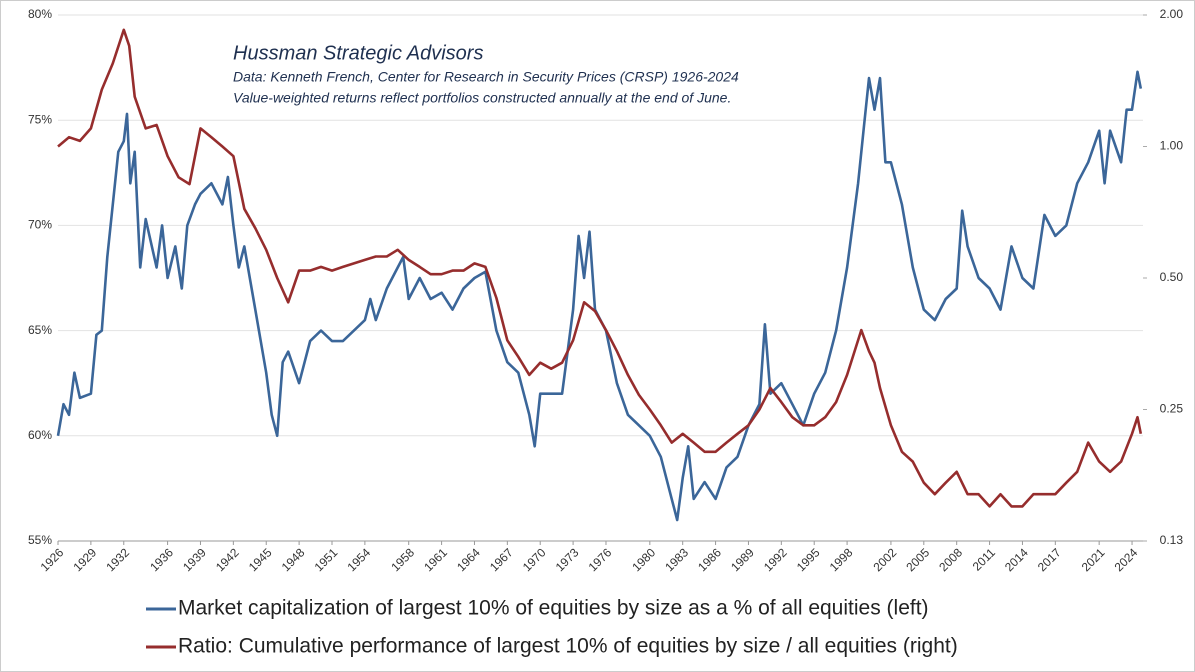 The width and height of the screenshot is (1195, 672). Describe the element at coordinates (1172, 540) in the screenshot. I see `y2-tick-label: 0.13` at that location.